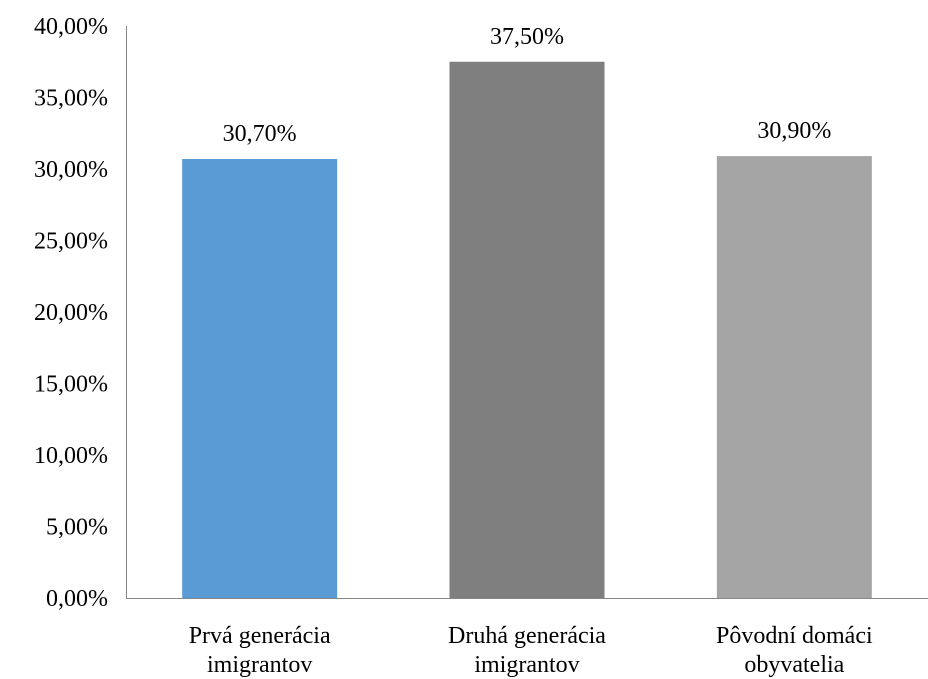 Image resolution: width=928 pixels, height=679 pixels. I want to click on y-tick-label: 30,00%, so click(71, 170).